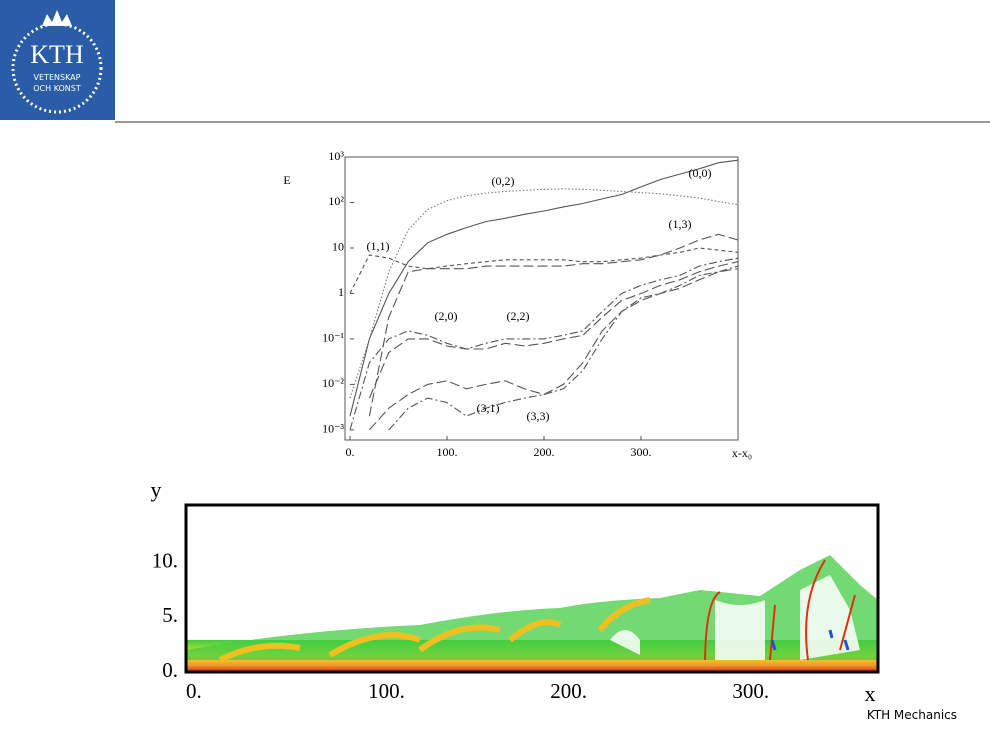 This screenshot has height=742, width=990. Describe the element at coordinates (165, 561) in the screenshot. I see `y-tick-label: 10.` at that location.